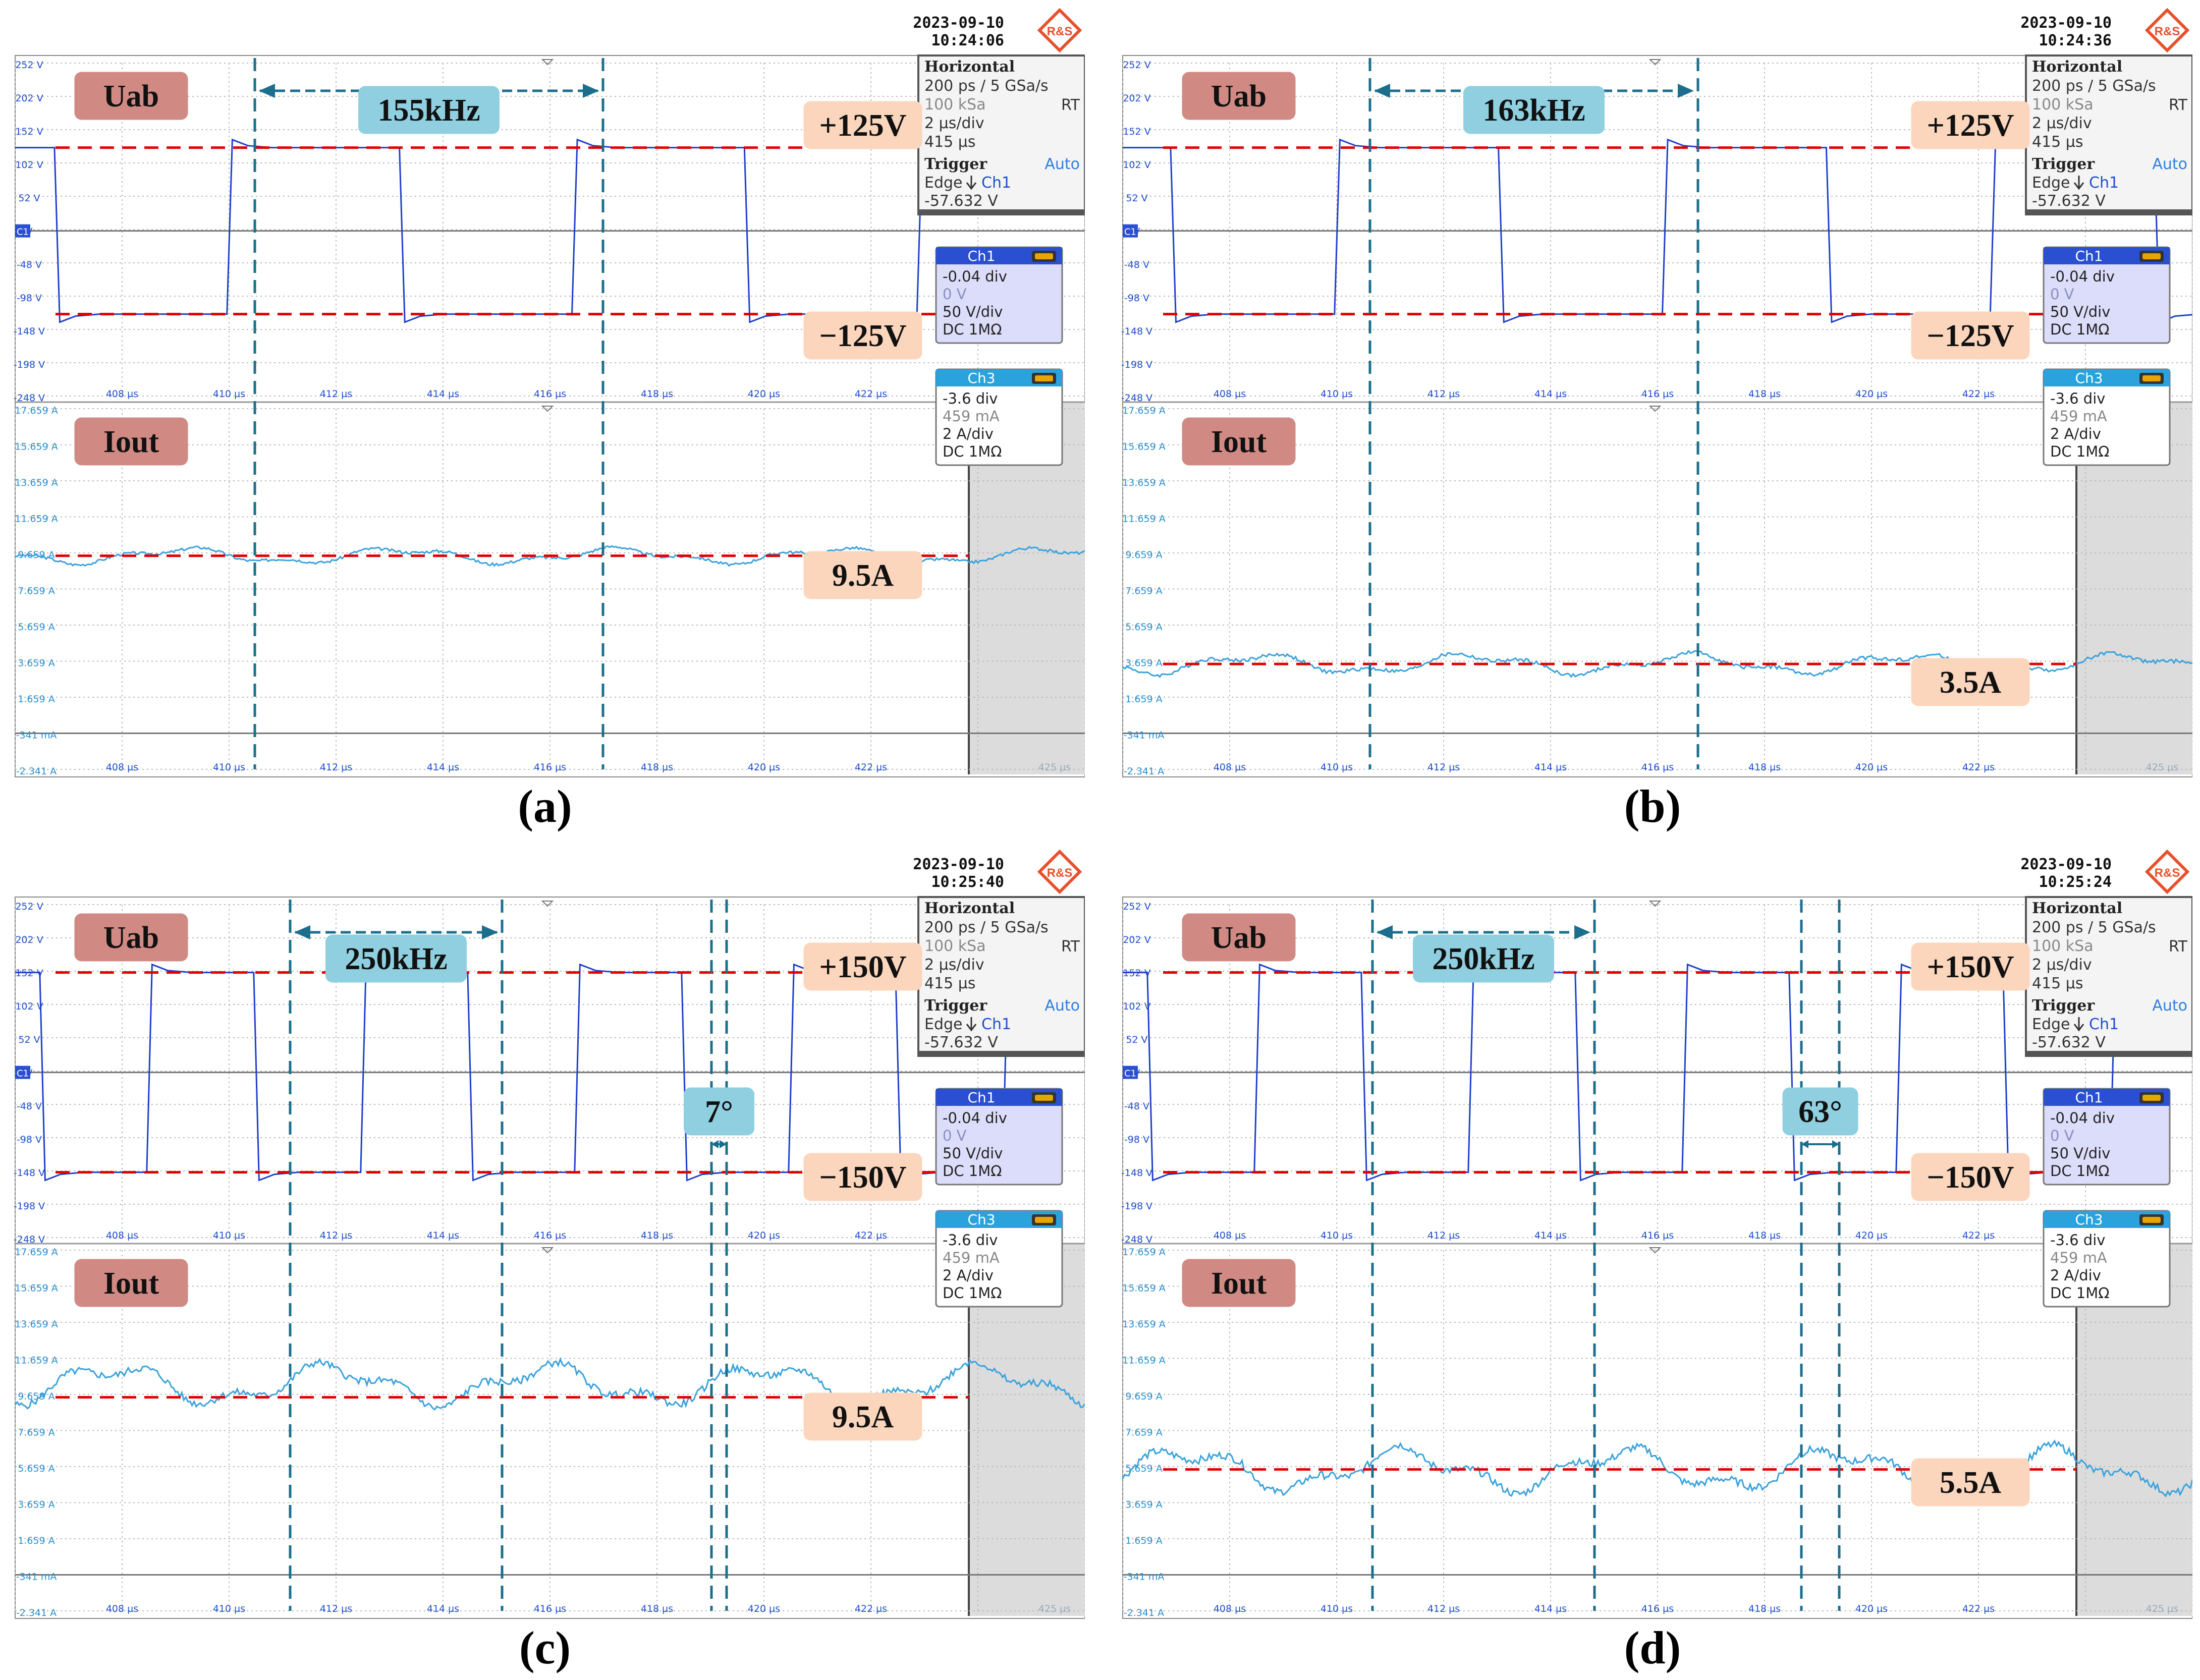  I want to click on current-tick-label: 3.659 A, so click(1143, 663).